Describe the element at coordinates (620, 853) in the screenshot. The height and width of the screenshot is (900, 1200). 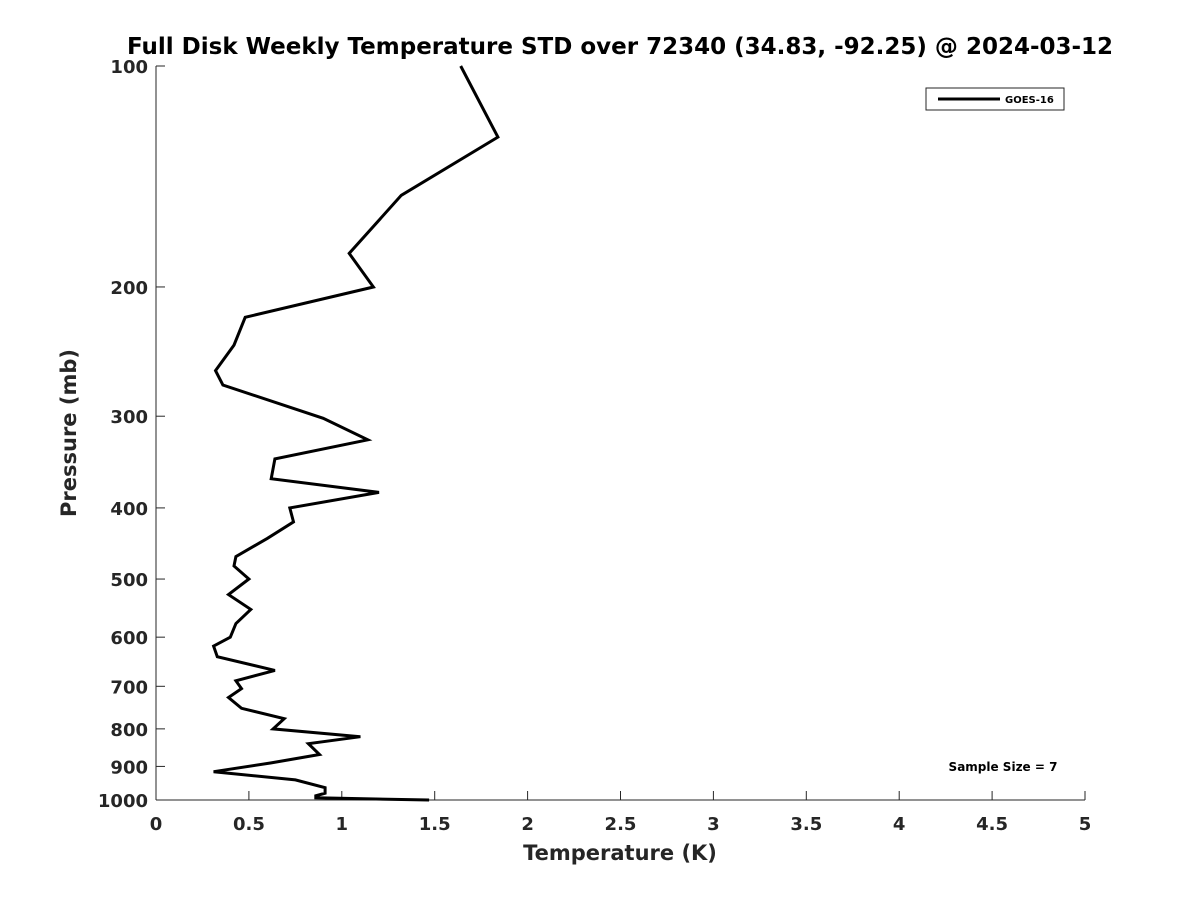
I see `x-axis-label: Temperature (K)` at that location.